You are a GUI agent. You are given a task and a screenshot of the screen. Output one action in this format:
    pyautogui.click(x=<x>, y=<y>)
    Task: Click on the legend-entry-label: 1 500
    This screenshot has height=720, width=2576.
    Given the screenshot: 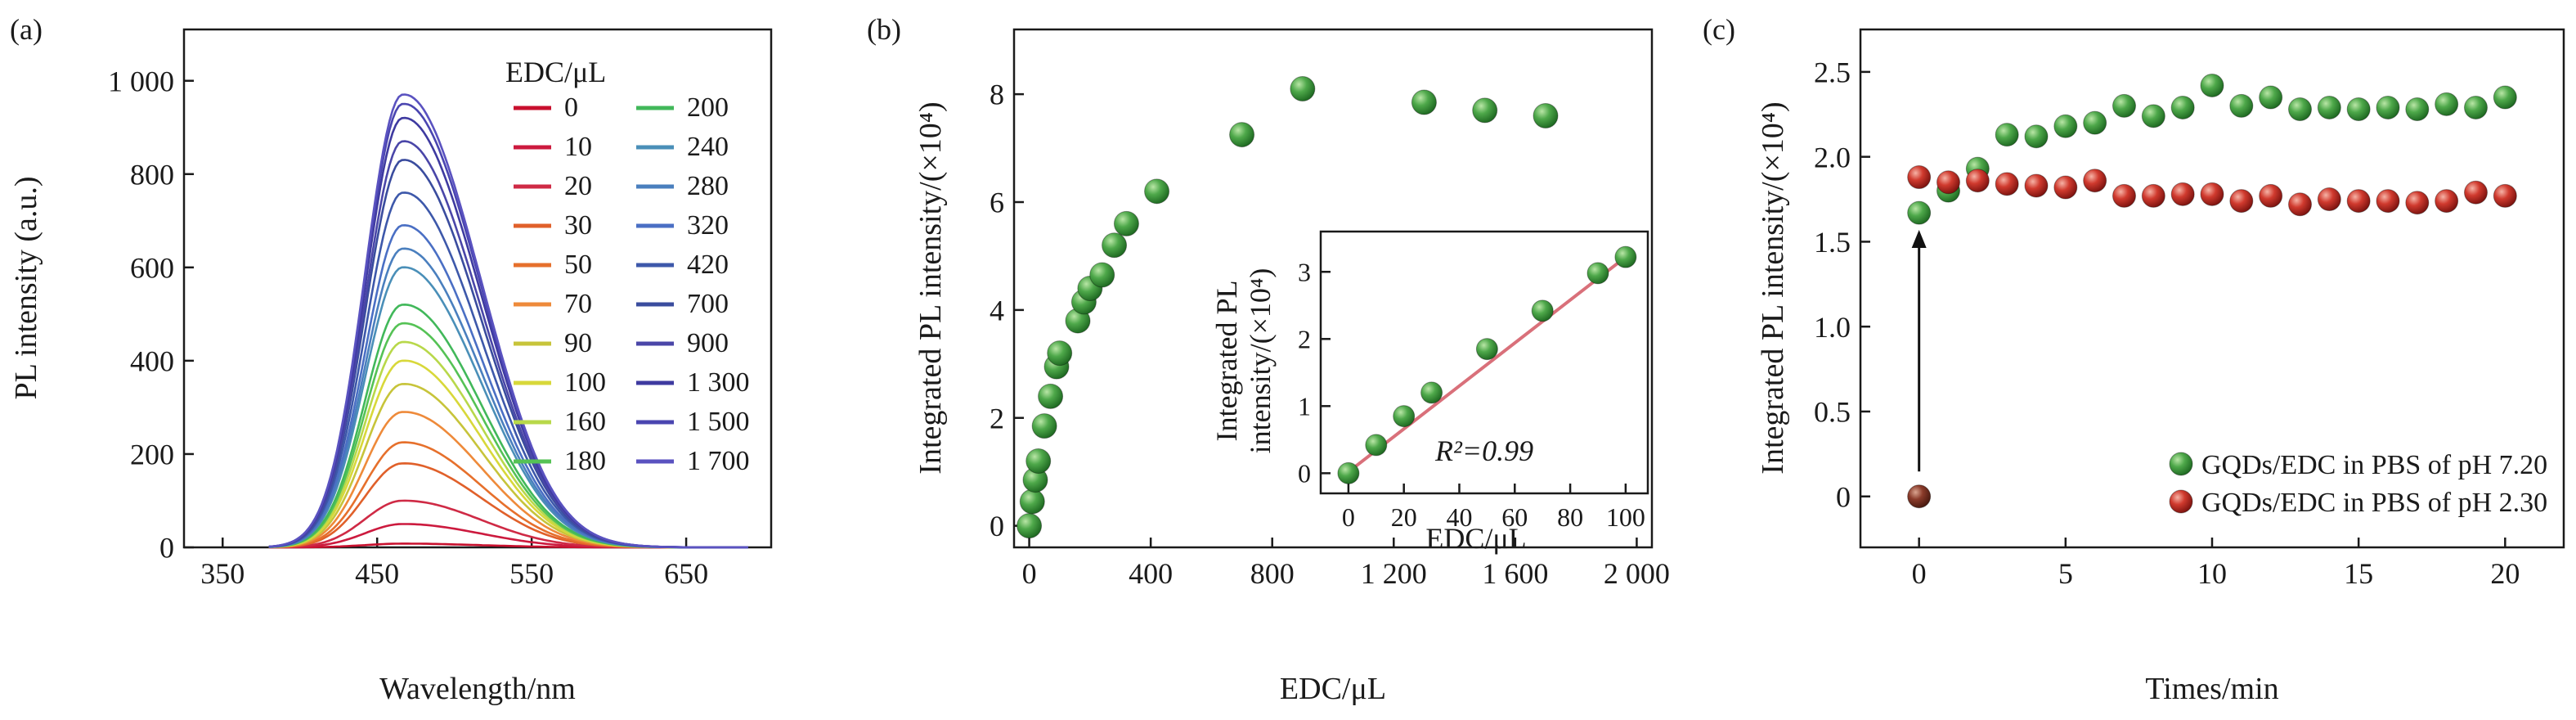 What is the action you would take?
    pyautogui.click(x=718, y=422)
    